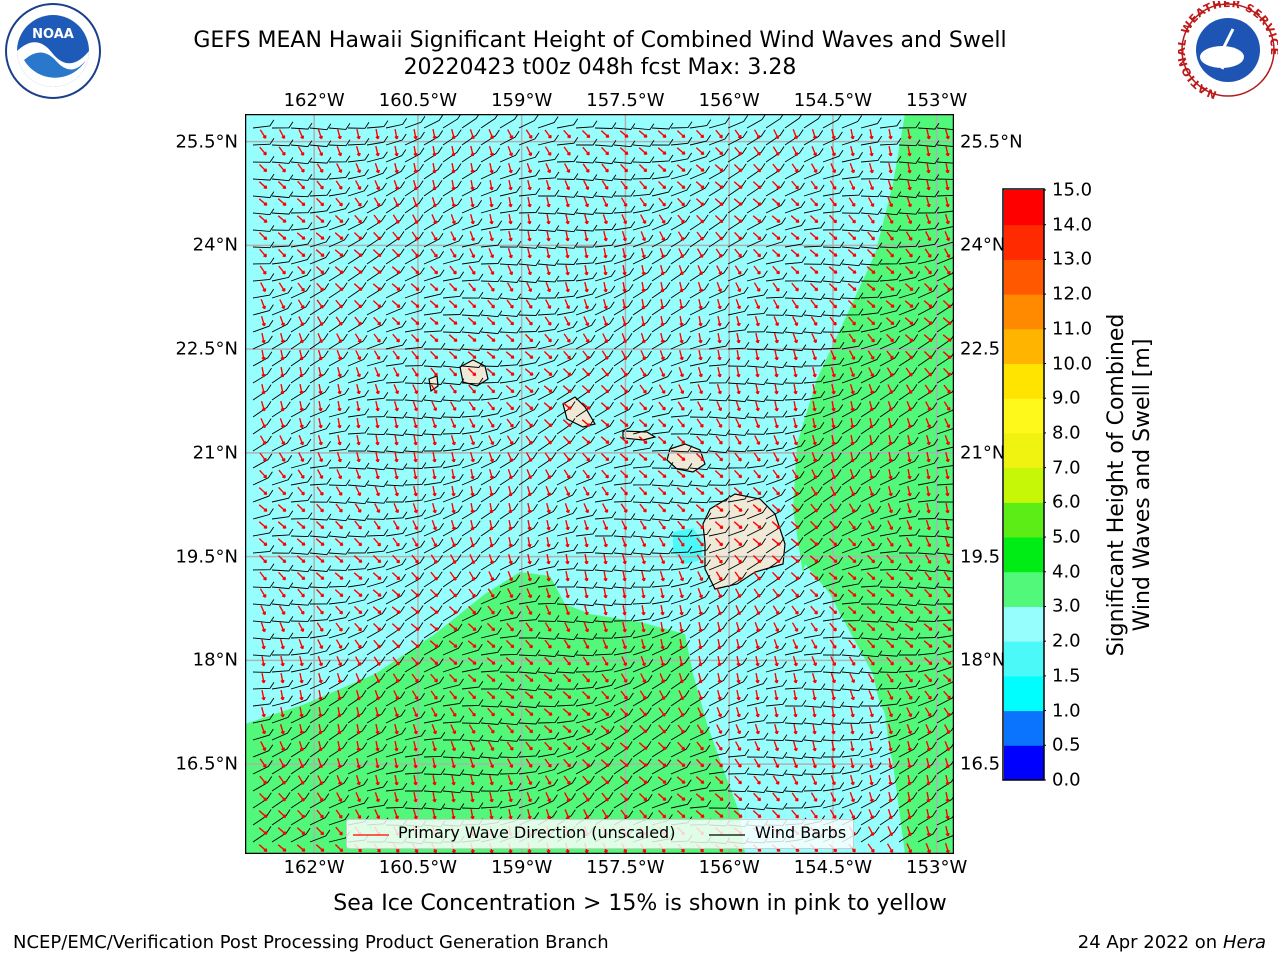 Image resolution: width=1280 pixels, height=960 pixels. I want to click on colorbar-tick-label: 6.0, so click(1066, 502).